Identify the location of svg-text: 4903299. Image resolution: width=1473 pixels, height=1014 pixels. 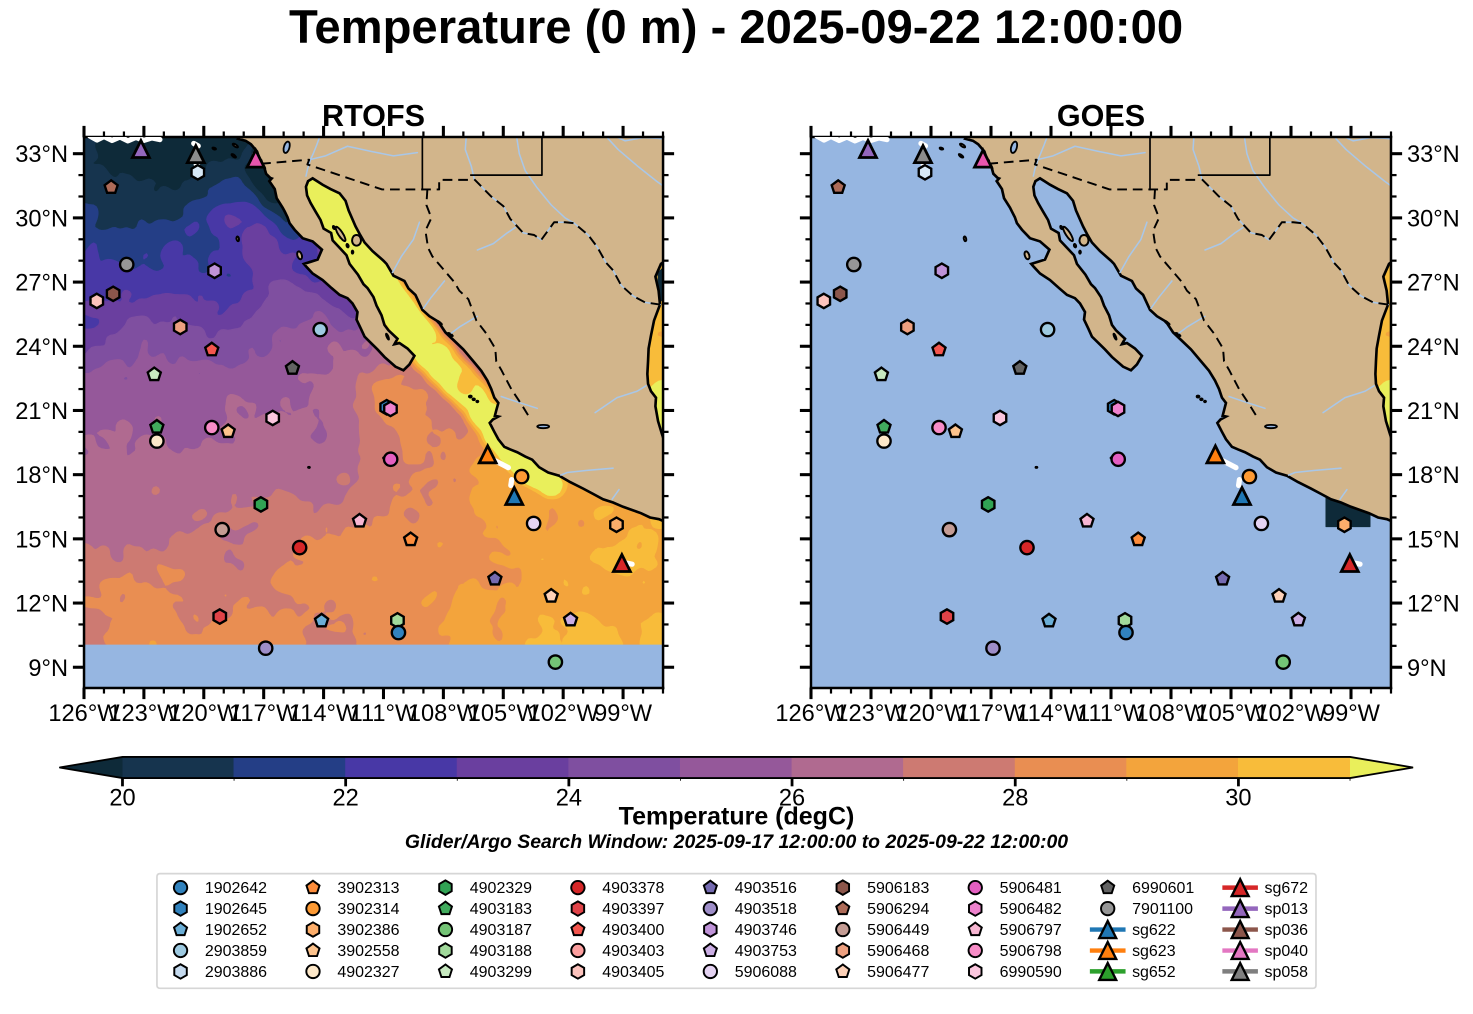
(501, 972).